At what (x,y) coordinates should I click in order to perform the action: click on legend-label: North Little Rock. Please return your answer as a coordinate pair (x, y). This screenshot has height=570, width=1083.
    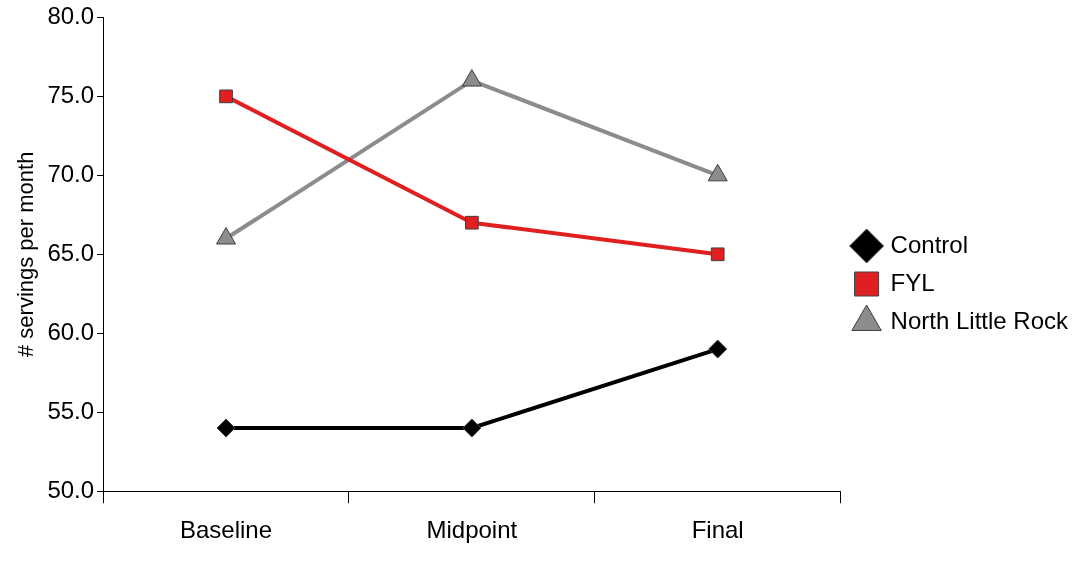
    Looking at the image, I should click on (979, 320).